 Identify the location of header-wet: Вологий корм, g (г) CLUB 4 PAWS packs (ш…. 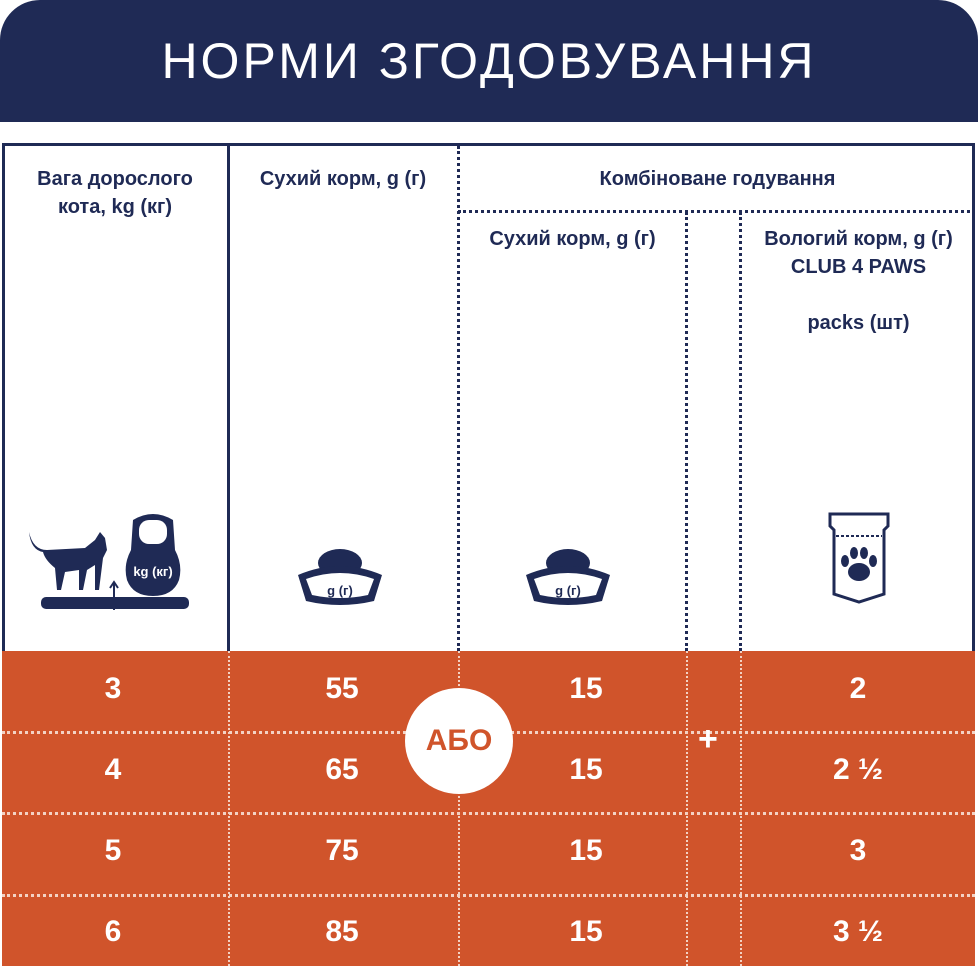
(858, 281).